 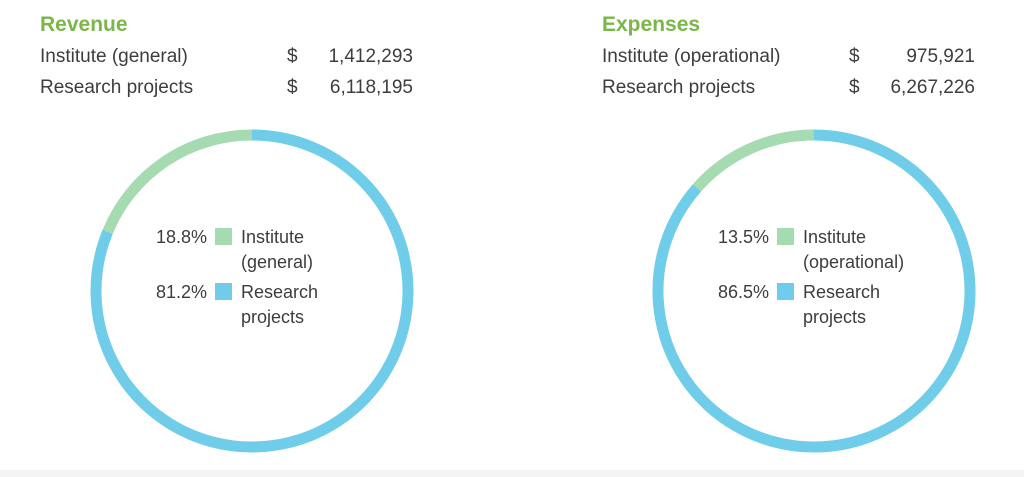 What do you see at coordinates (181, 237) in the screenshot?
I see `legend-percent-label: 18.8%` at bounding box center [181, 237].